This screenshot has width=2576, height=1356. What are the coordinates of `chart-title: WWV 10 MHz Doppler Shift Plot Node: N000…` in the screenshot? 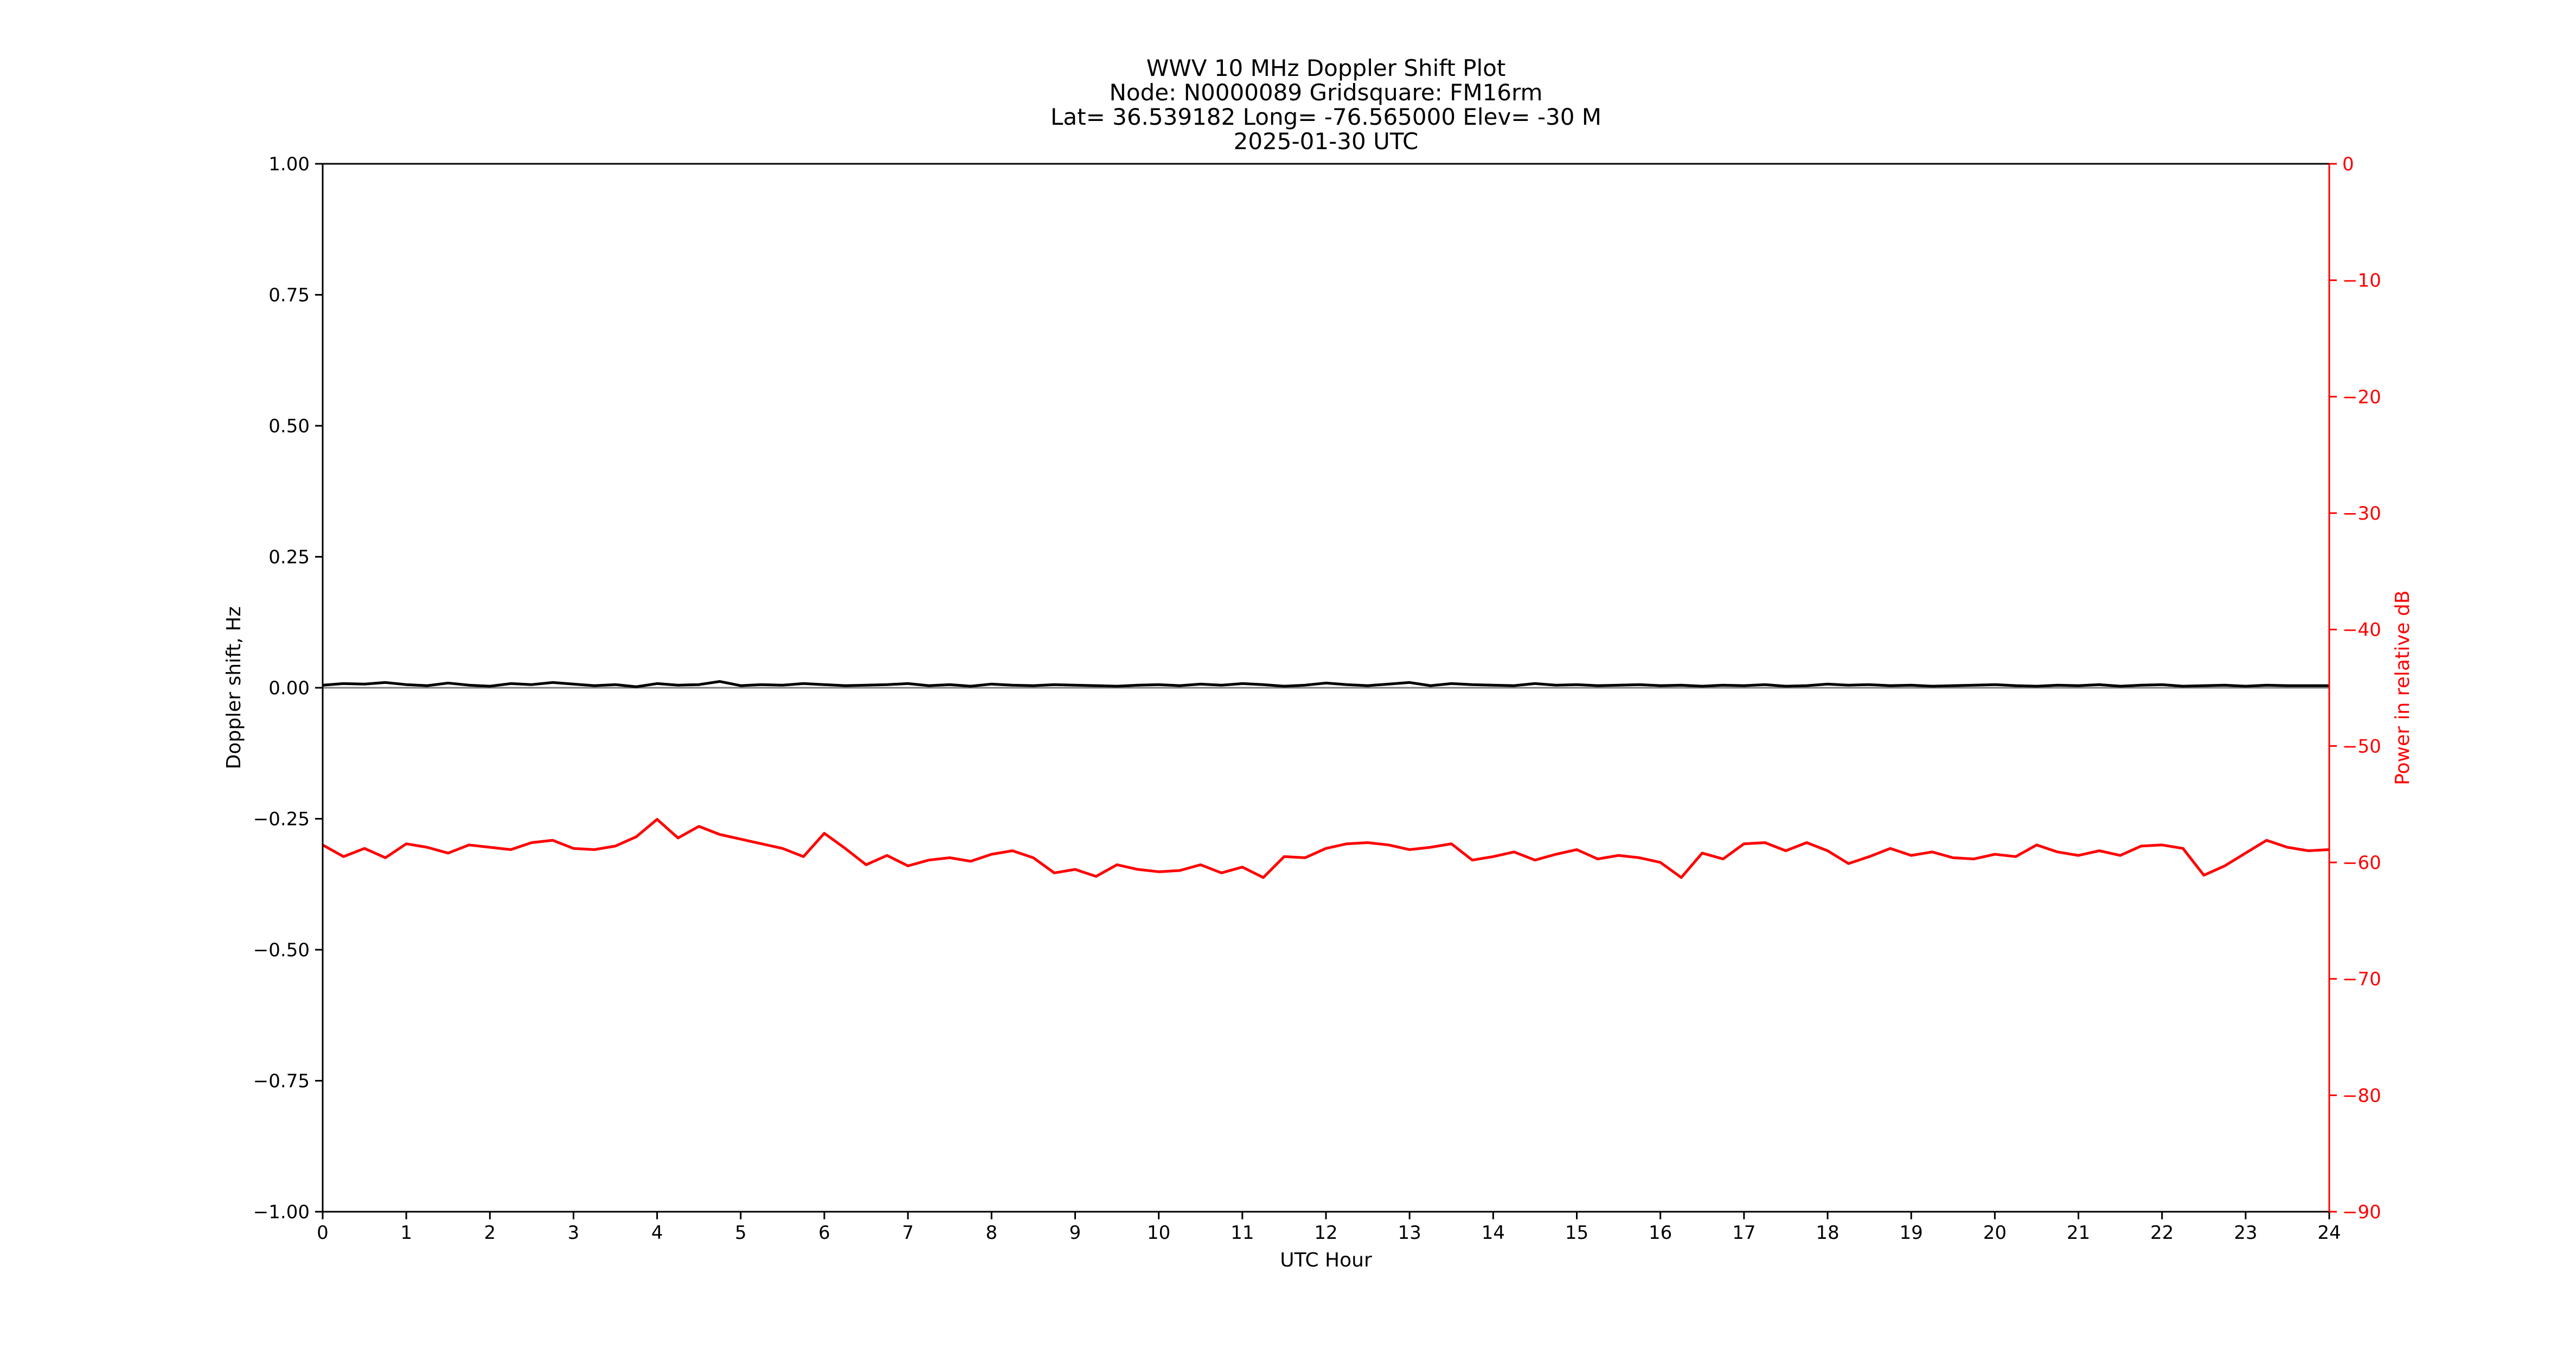 It's located at (1325, 105).